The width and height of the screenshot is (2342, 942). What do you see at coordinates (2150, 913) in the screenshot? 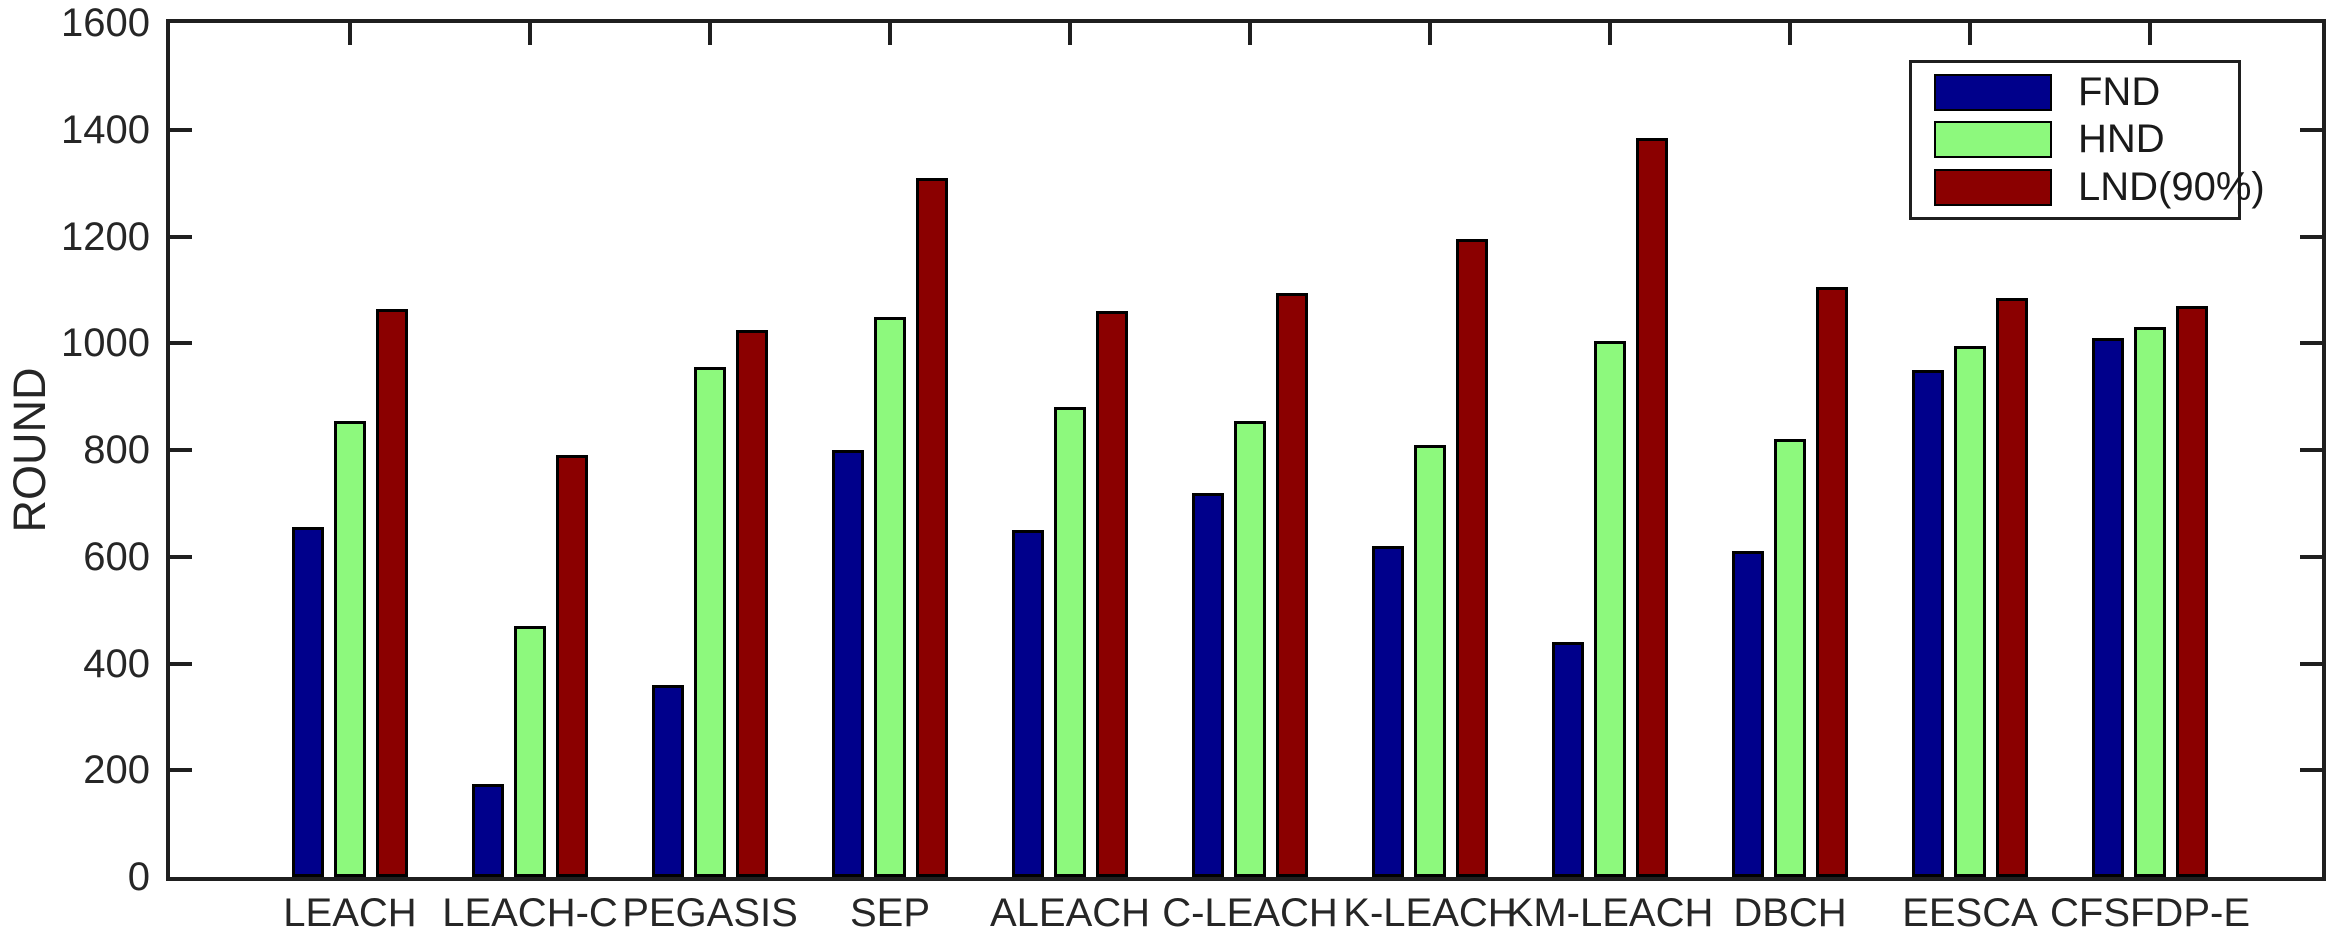
I see `x-tick-label: CFSFDP-E` at bounding box center [2150, 913].